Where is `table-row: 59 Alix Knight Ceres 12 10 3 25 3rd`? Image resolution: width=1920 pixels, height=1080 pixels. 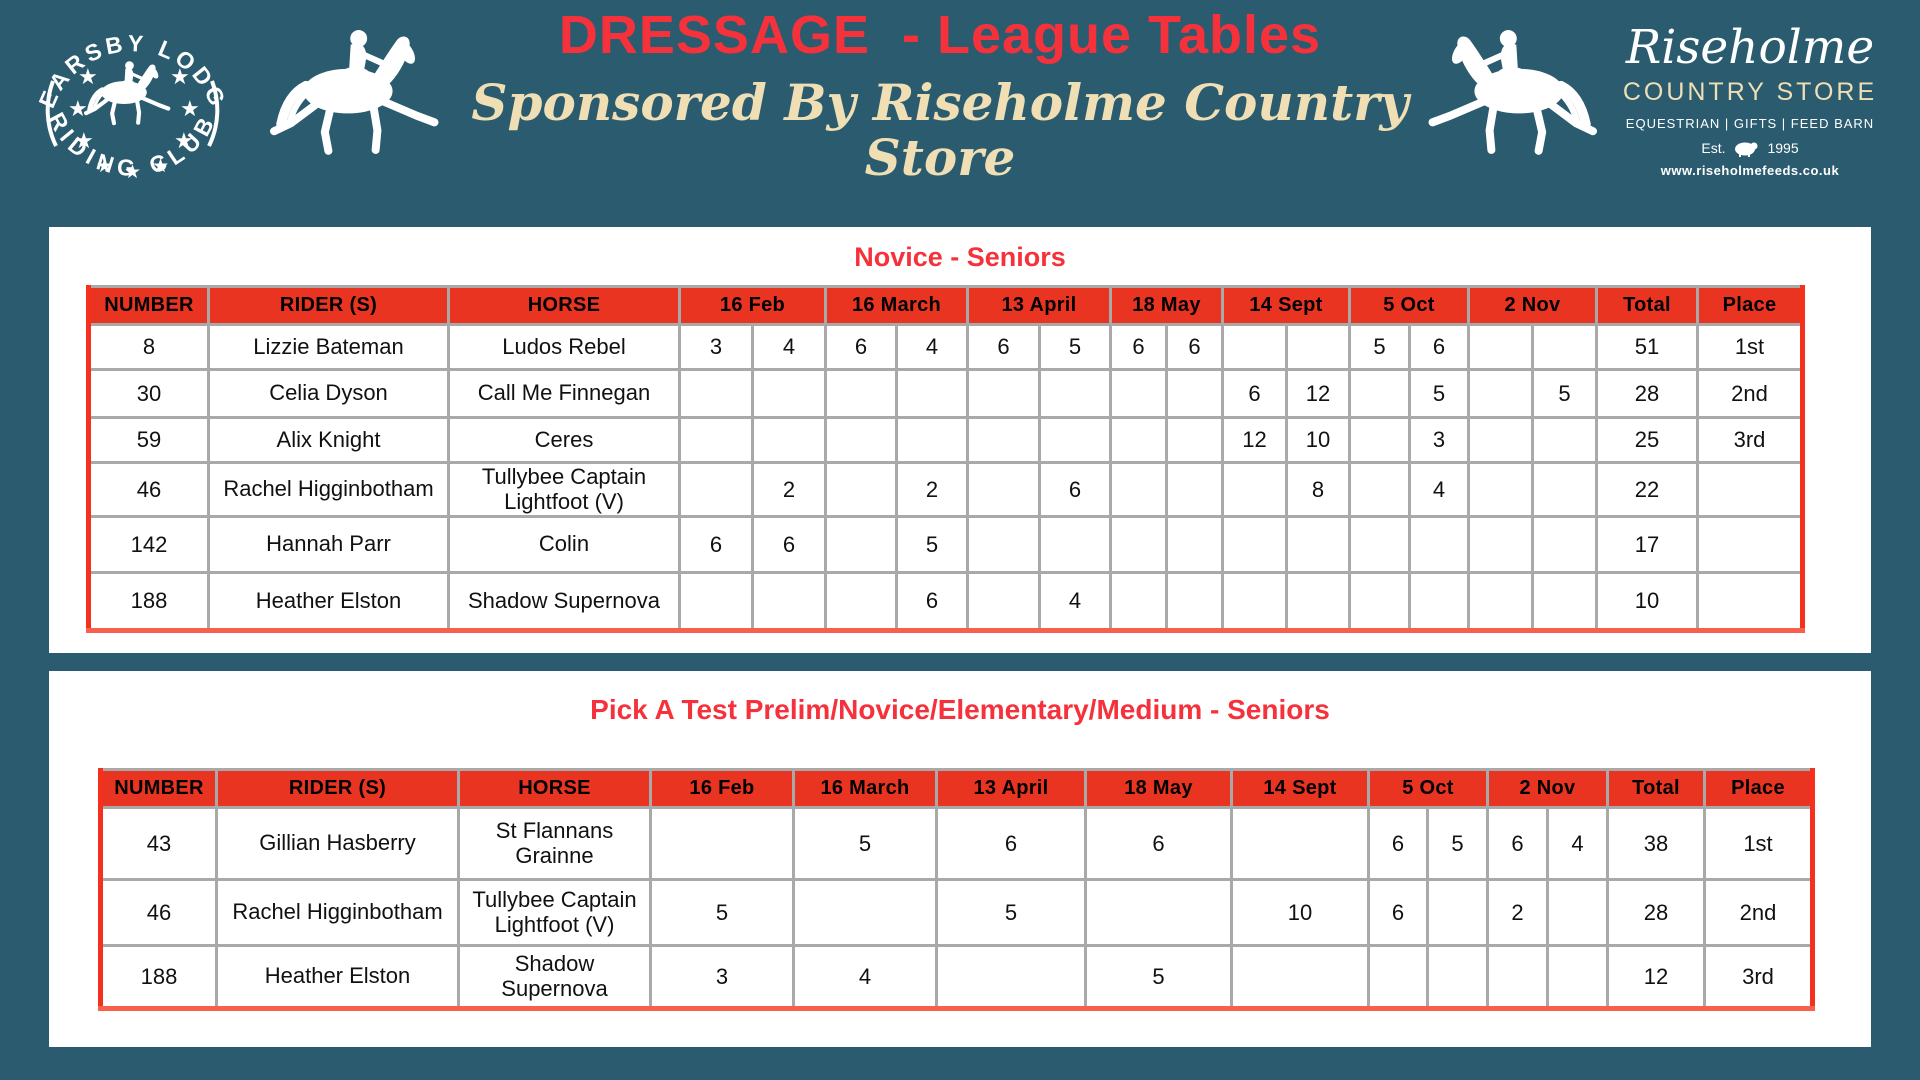
table-row: 59 Alix Knight Ceres 12 10 3 25 3rd is located at coordinates (945, 440).